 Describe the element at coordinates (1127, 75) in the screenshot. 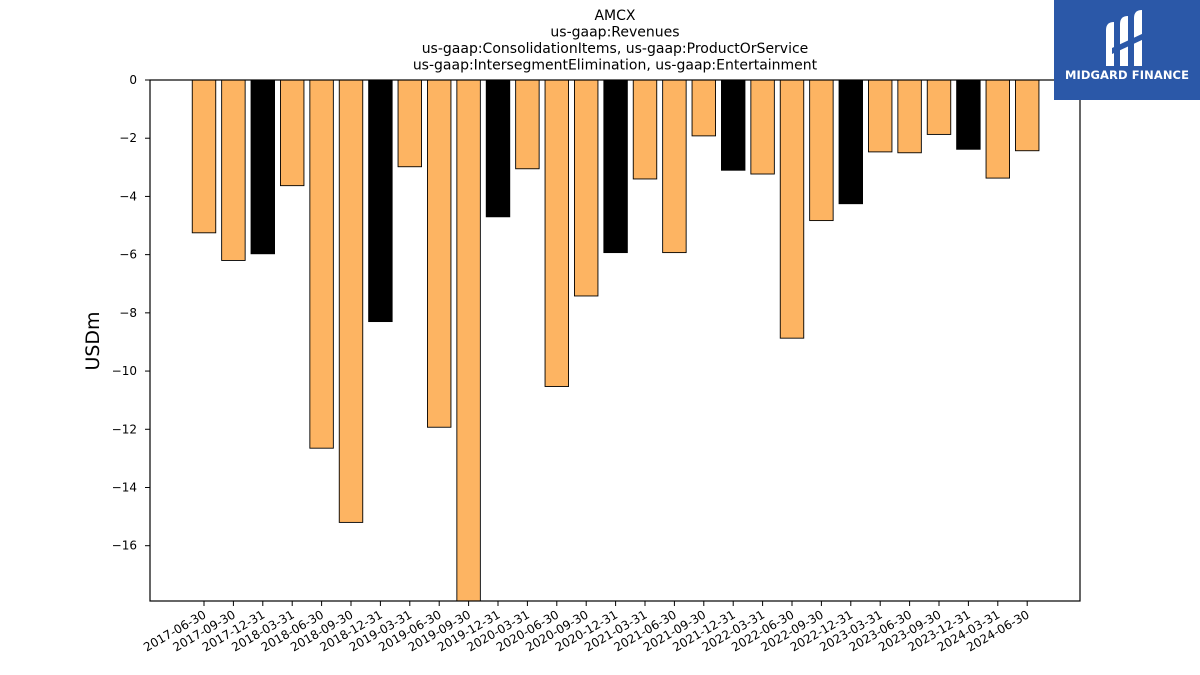

I see `logo-text: MIDGARD FINANCE` at that location.